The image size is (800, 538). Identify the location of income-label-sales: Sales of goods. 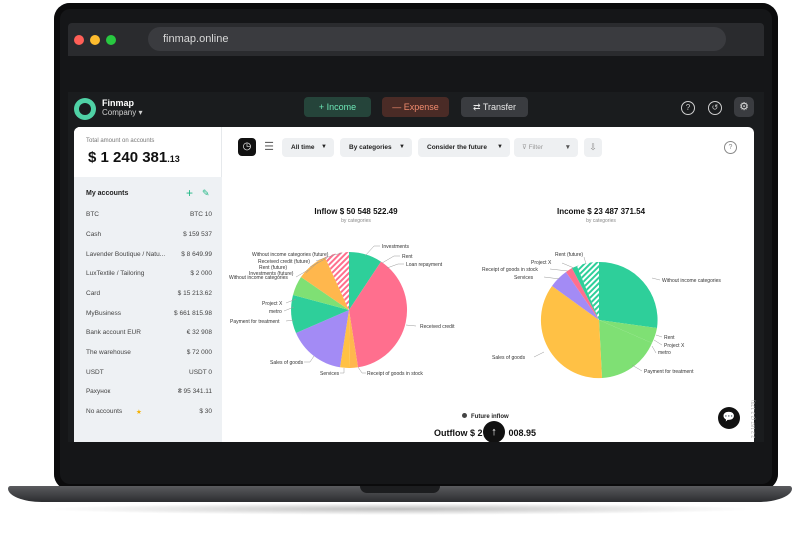
(509, 358).